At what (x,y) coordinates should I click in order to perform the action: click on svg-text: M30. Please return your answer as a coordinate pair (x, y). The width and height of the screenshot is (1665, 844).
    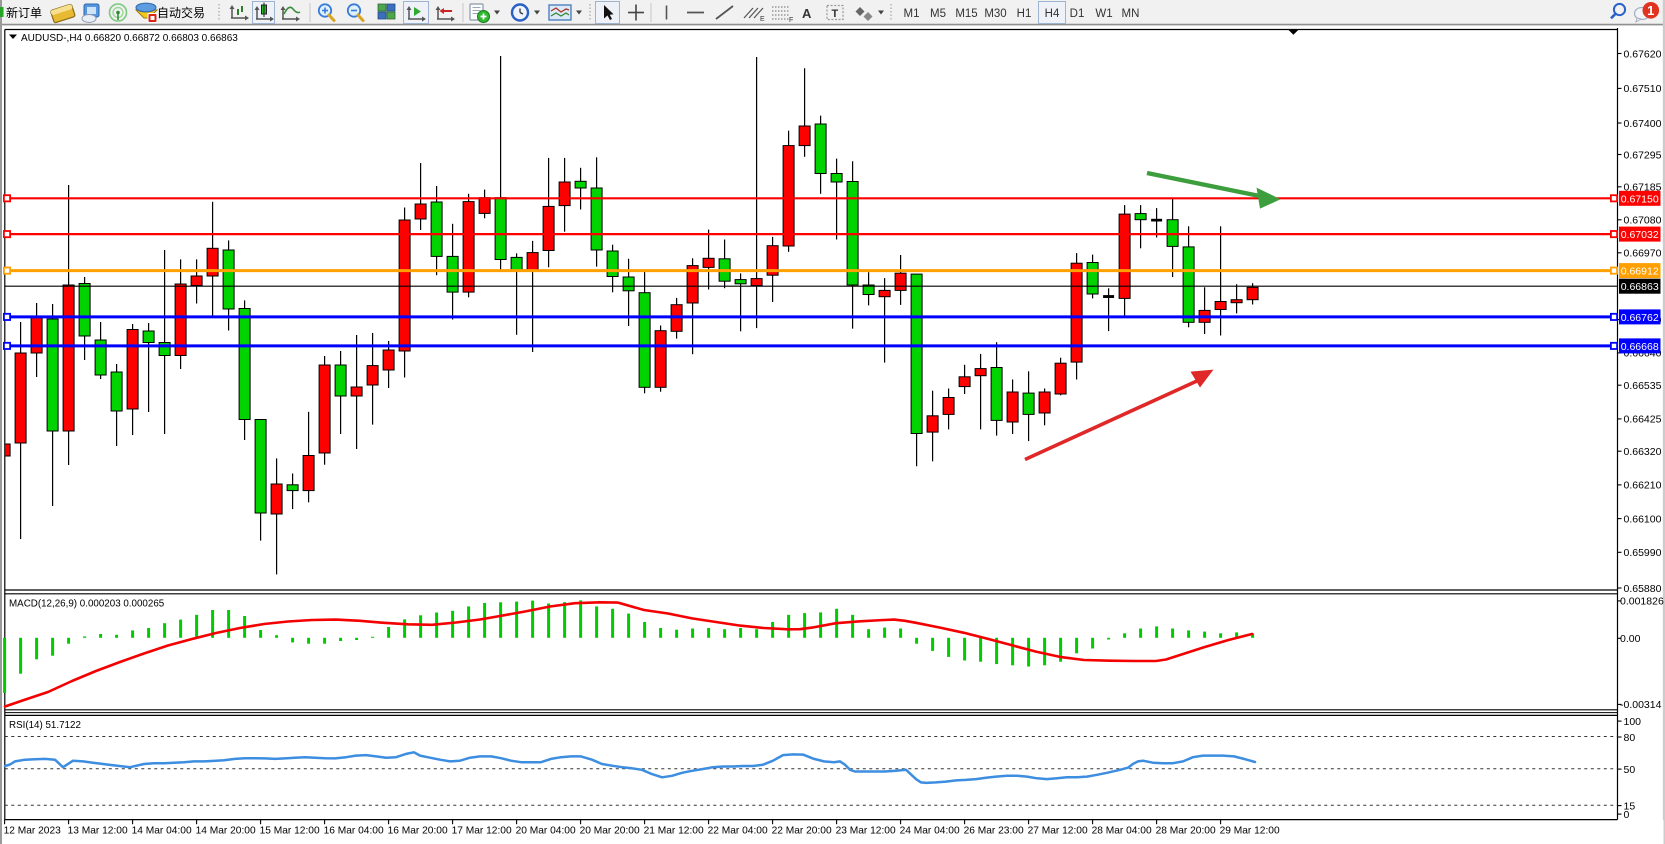
    Looking at the image, I should click on (995, 14).